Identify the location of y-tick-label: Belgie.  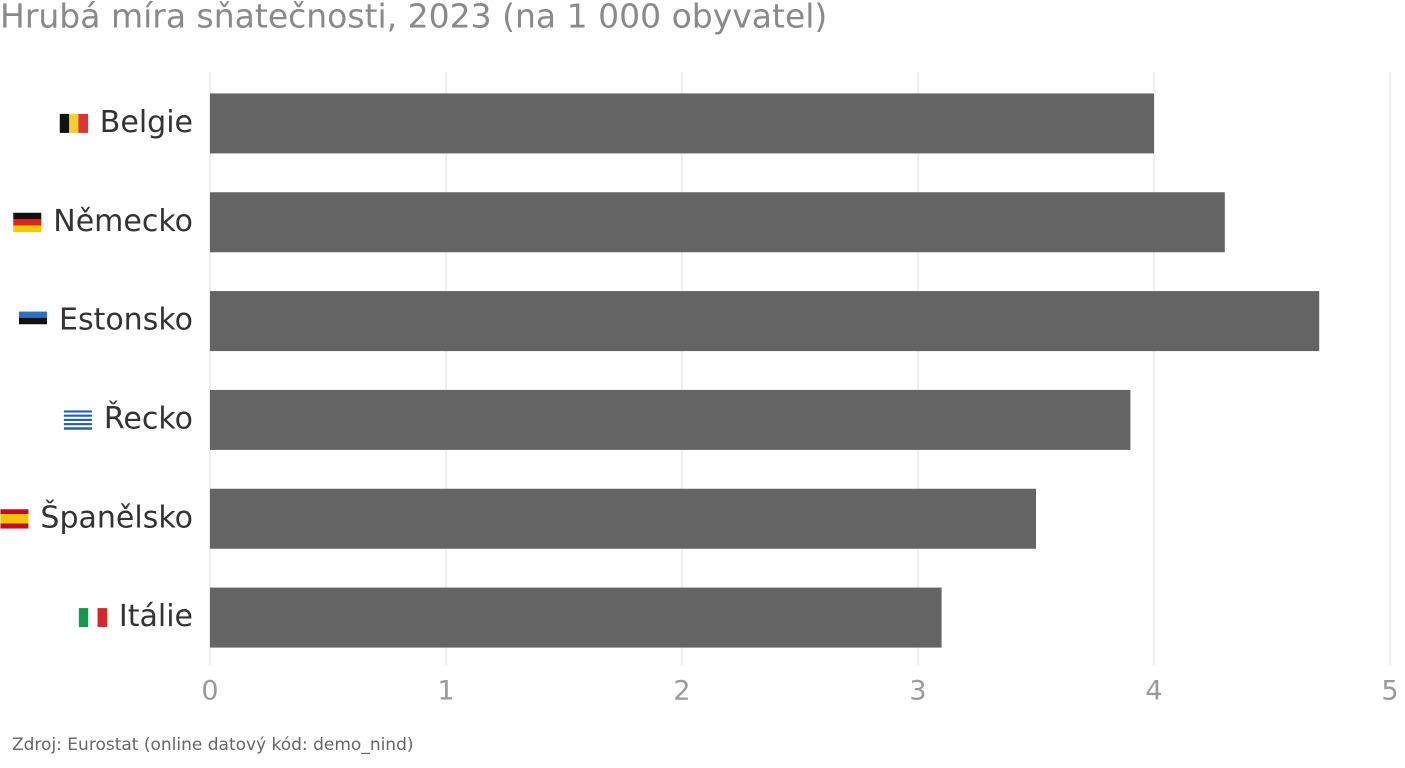
(146, 122).